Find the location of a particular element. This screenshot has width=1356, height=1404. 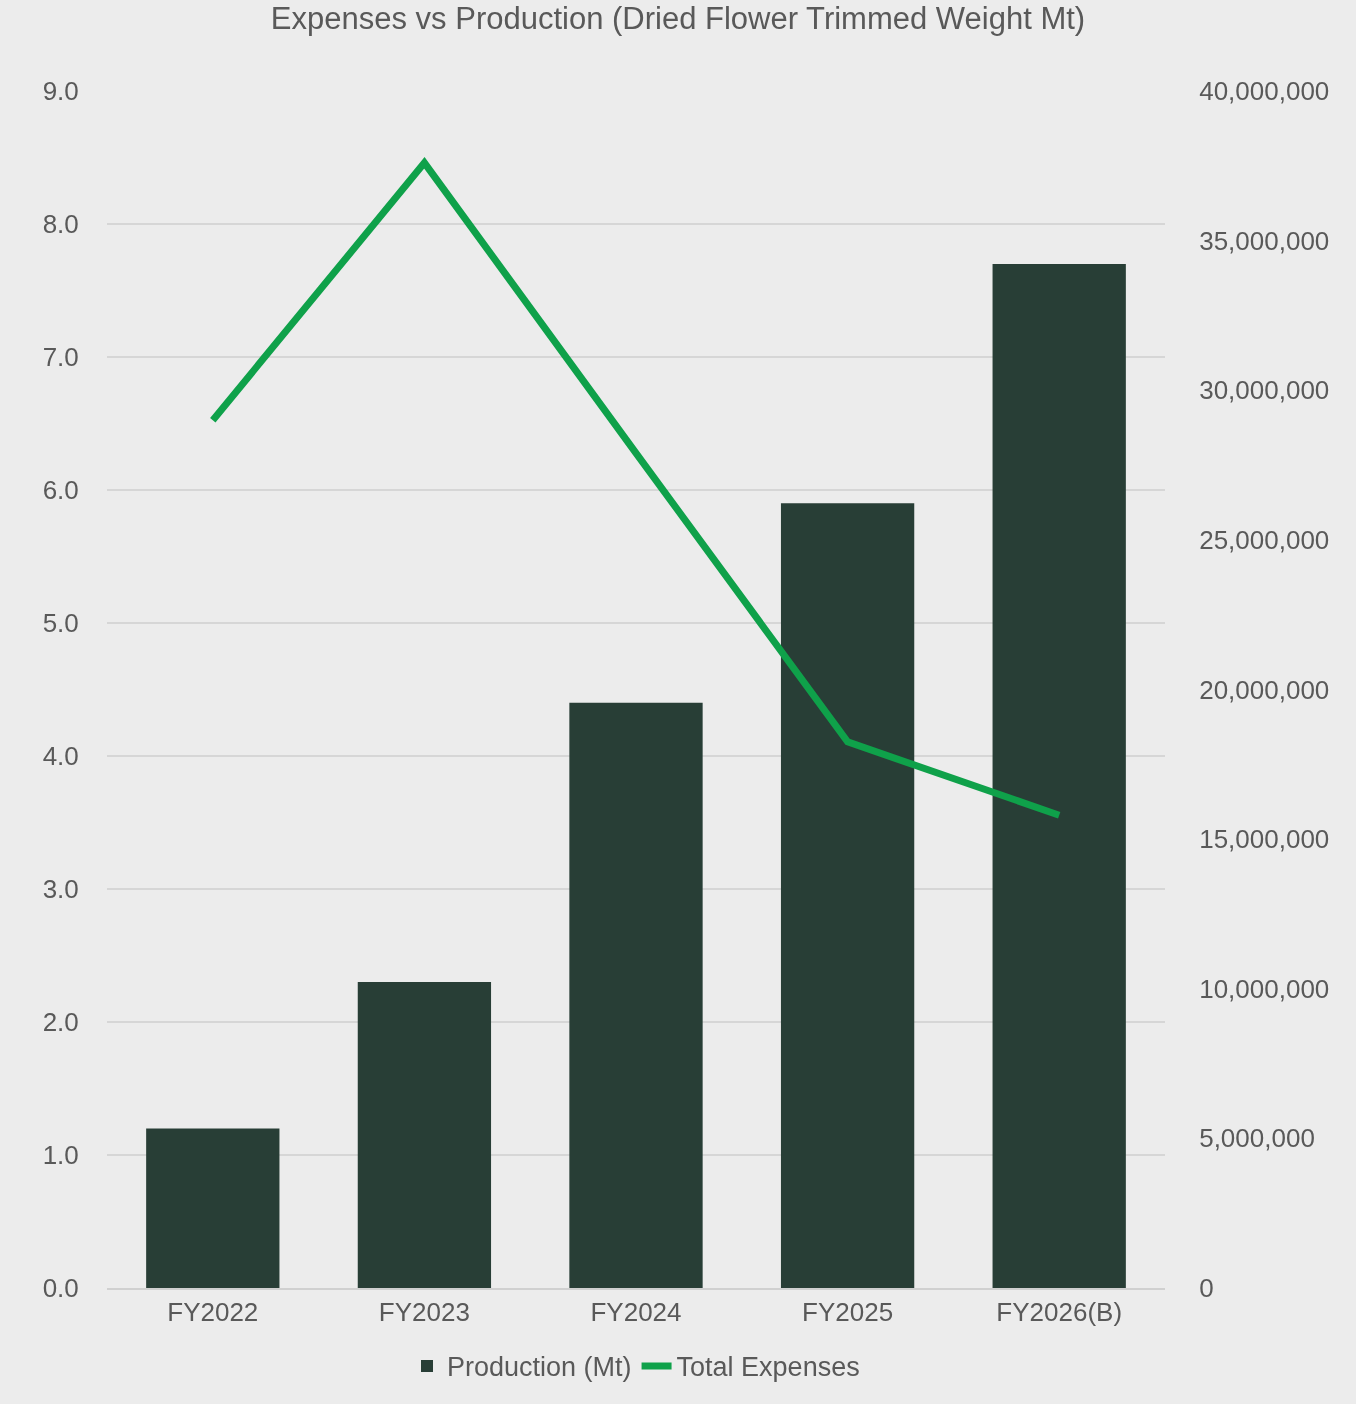

x-tick-label: FY2025 is located at coordinates (848, 1312).